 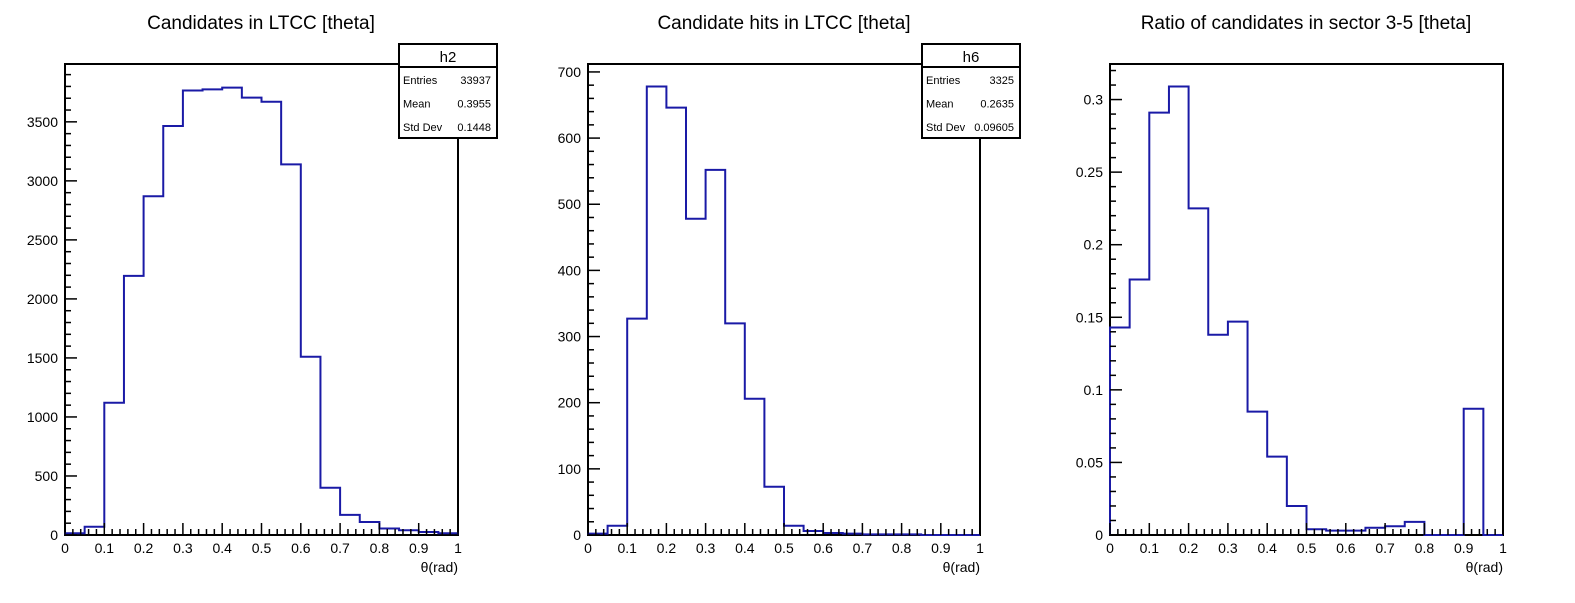 I want to click on stats-label: Std Dev, so click(x=423, y=128).